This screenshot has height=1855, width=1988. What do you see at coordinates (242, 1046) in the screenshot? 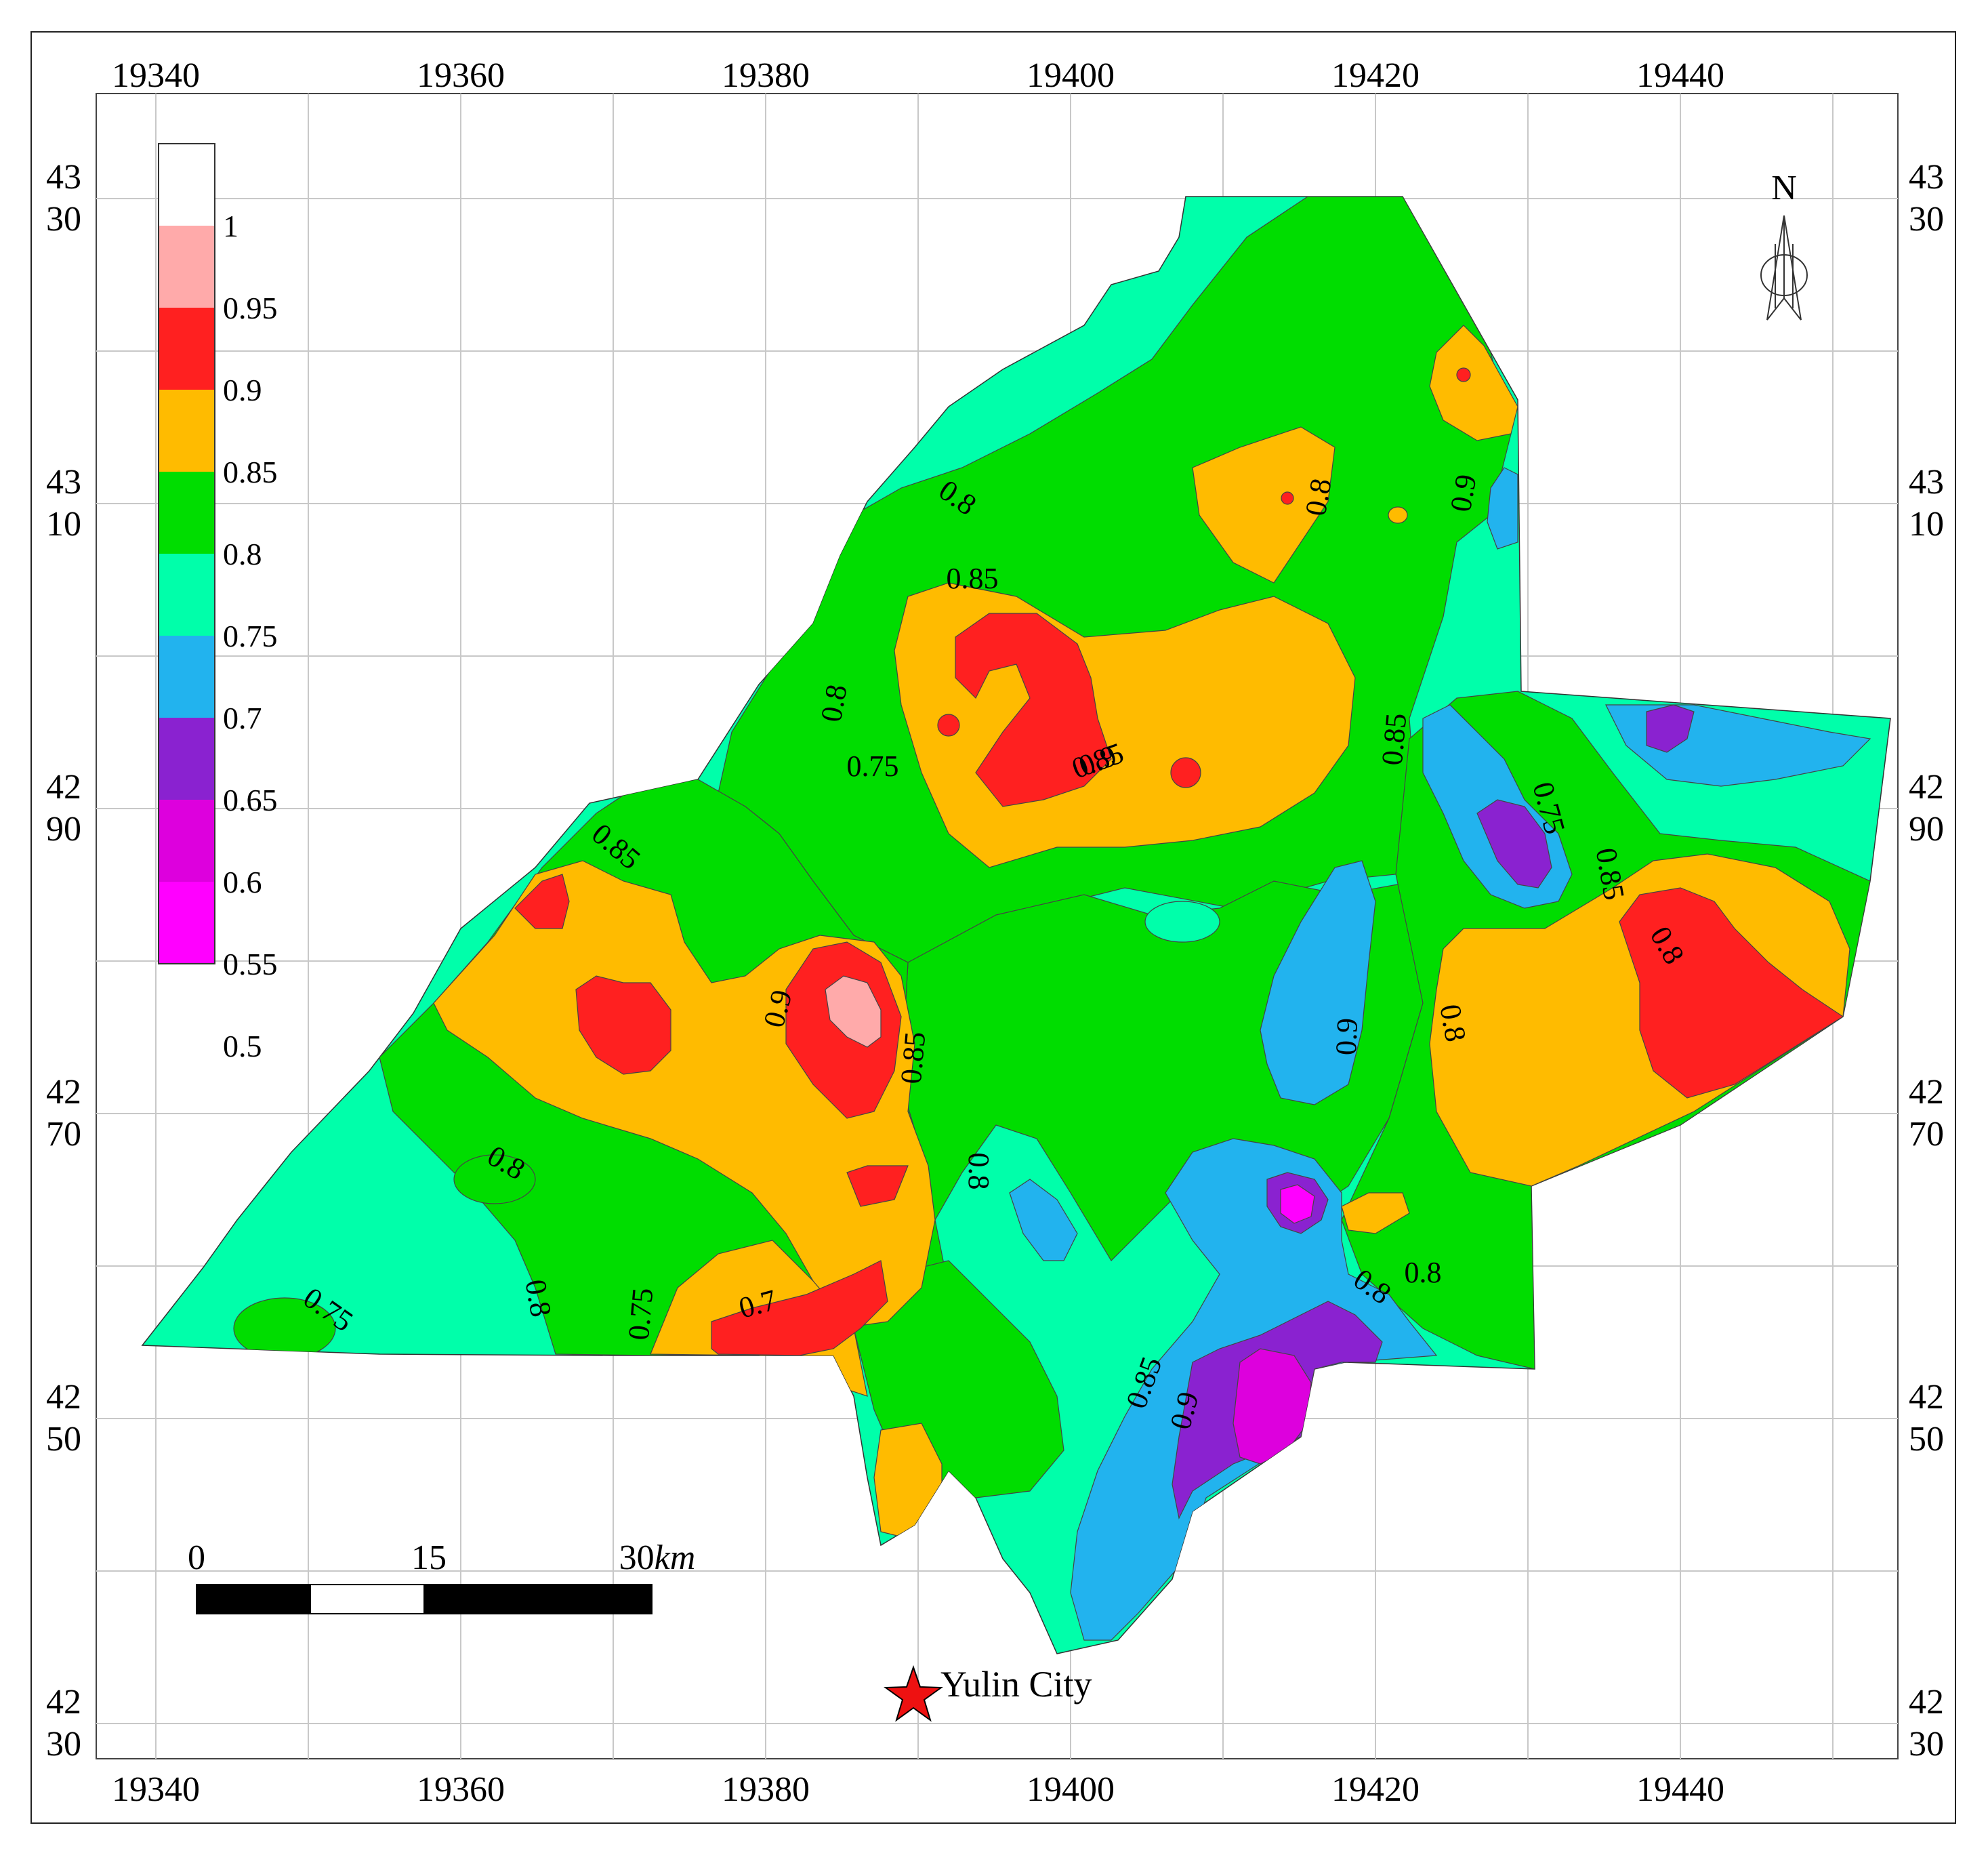
I see `legend-label: 0.5` at bounding box center [242, 1046].